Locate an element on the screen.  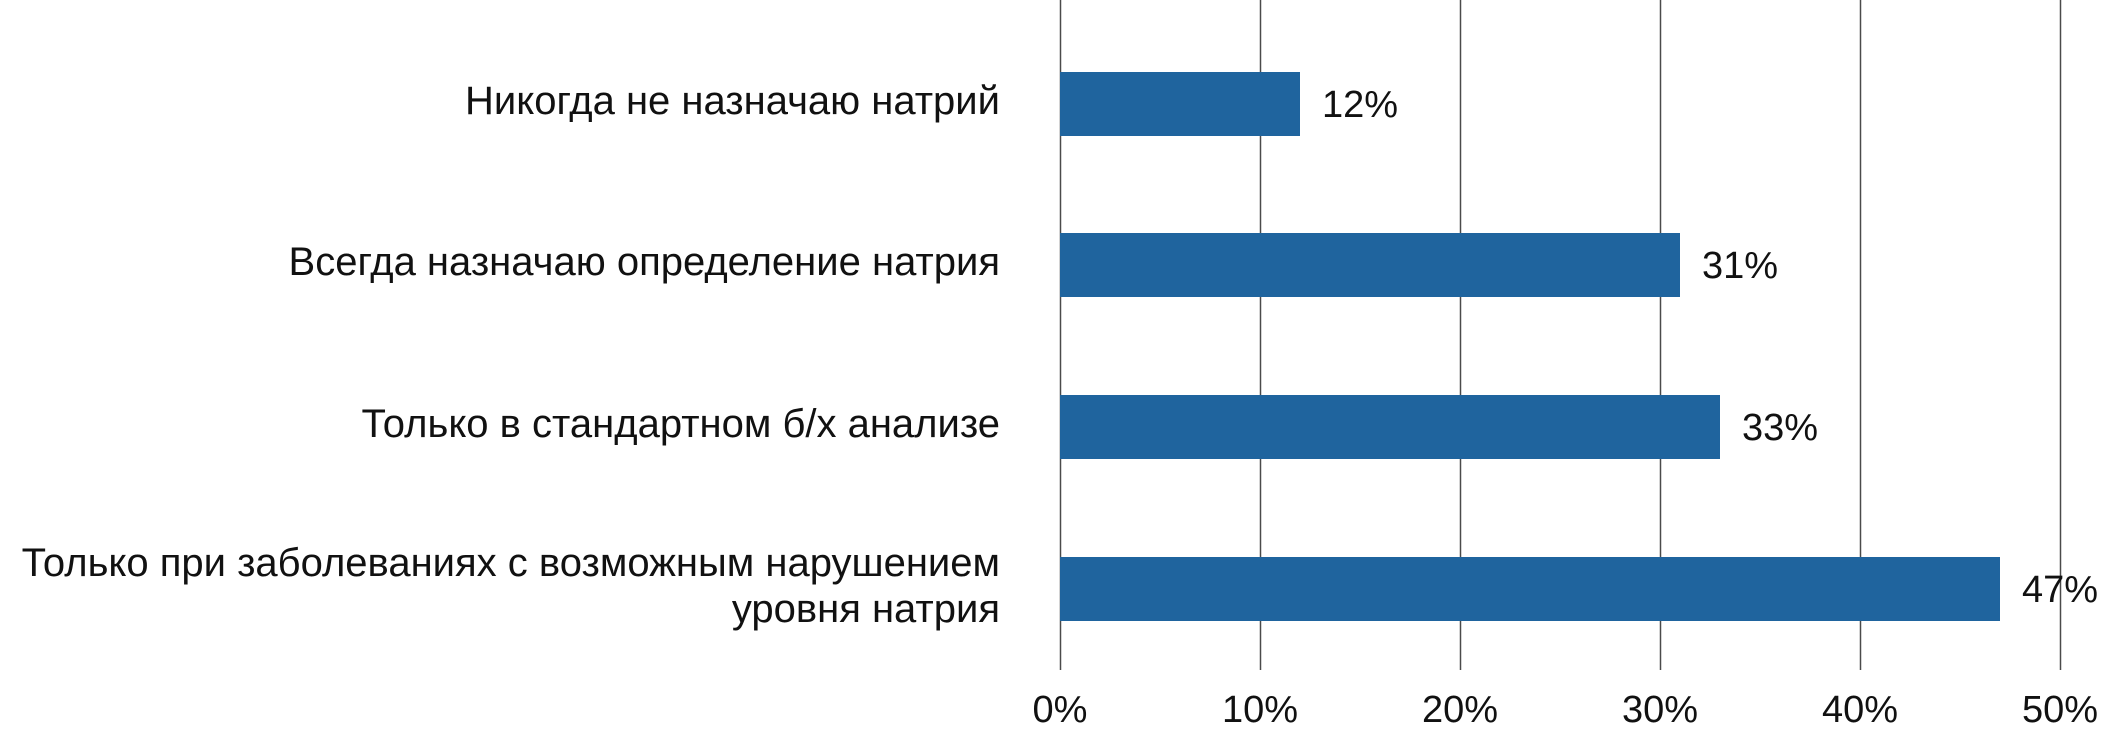
data-label: 31% is located at coordinates (1740, 266).